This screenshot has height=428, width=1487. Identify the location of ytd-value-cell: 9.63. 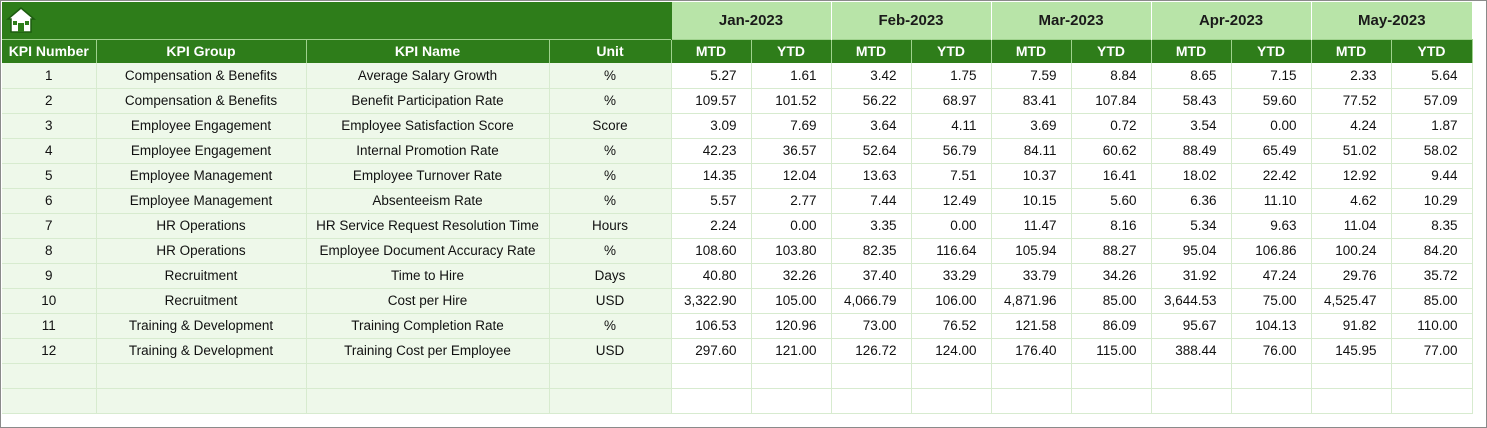
(1271, 226).